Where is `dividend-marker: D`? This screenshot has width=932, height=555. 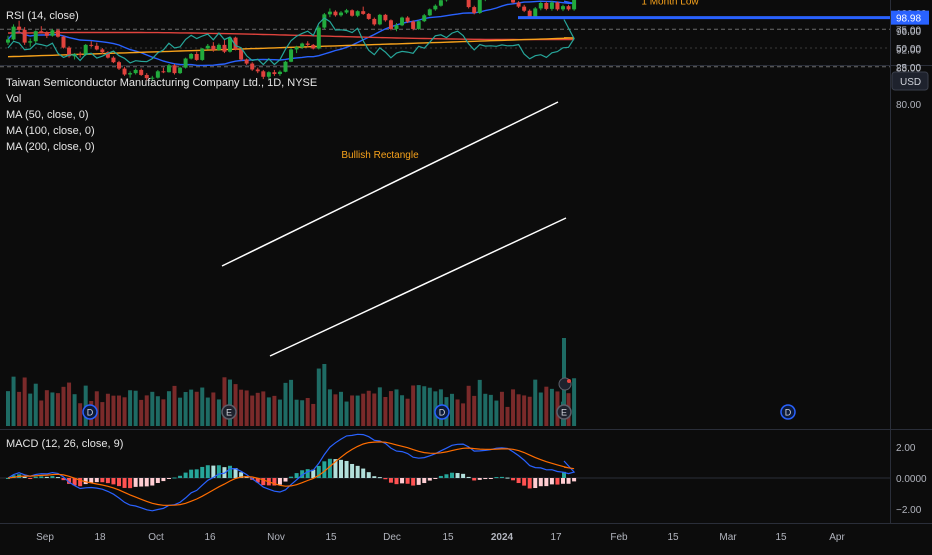
dividend-marker: D is located at coordinates (788, 412).